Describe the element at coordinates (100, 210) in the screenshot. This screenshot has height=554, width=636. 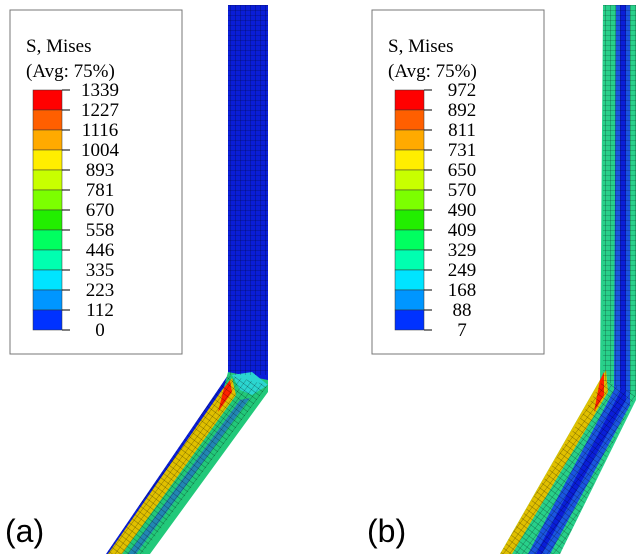
I see `legend-value: 670` at that location.